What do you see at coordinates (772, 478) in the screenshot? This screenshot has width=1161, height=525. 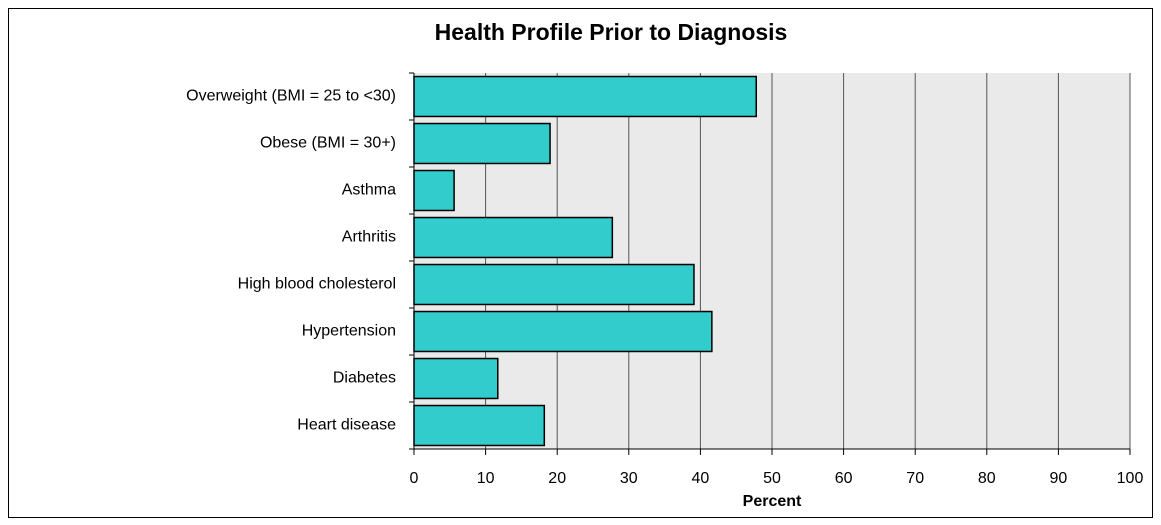 I see `x-tick-label: 50` at bounding box center [772, 478].